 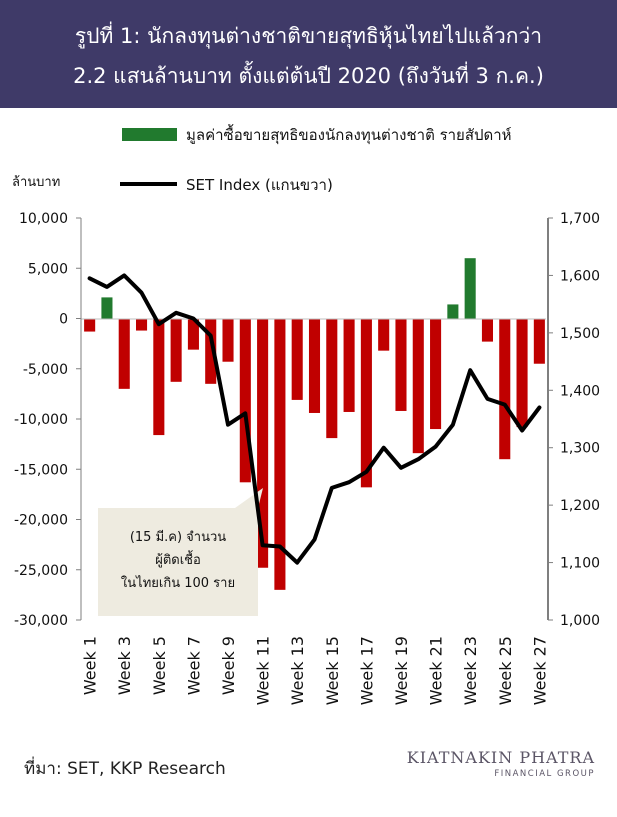 What do you see at coordinates (159, 665) in the screenshot?
I see `x-axis-label: Week 5` at bounding box center [159, 665].